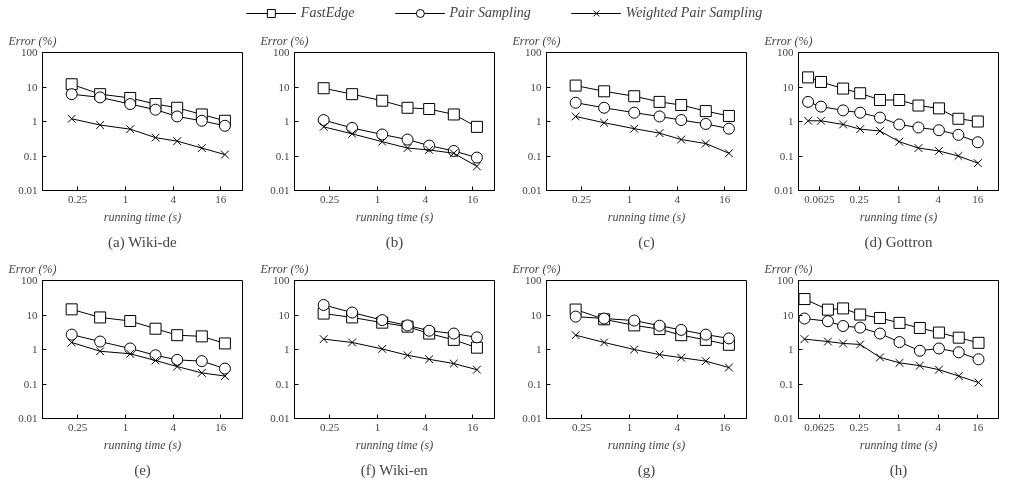  What do you see at coordinates (327, 13) in the screenshot?
I see `legend-label: FastEdge` at bounding box center [327, 13].